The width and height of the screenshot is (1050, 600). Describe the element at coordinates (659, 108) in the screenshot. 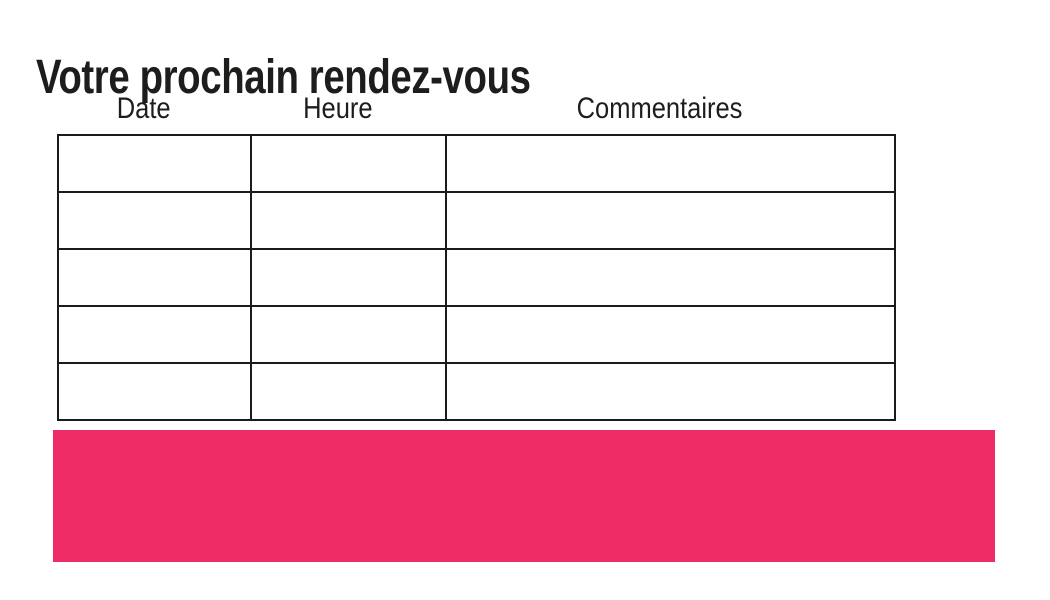

I see `column-header-commentaires: Commentaires` at that location.